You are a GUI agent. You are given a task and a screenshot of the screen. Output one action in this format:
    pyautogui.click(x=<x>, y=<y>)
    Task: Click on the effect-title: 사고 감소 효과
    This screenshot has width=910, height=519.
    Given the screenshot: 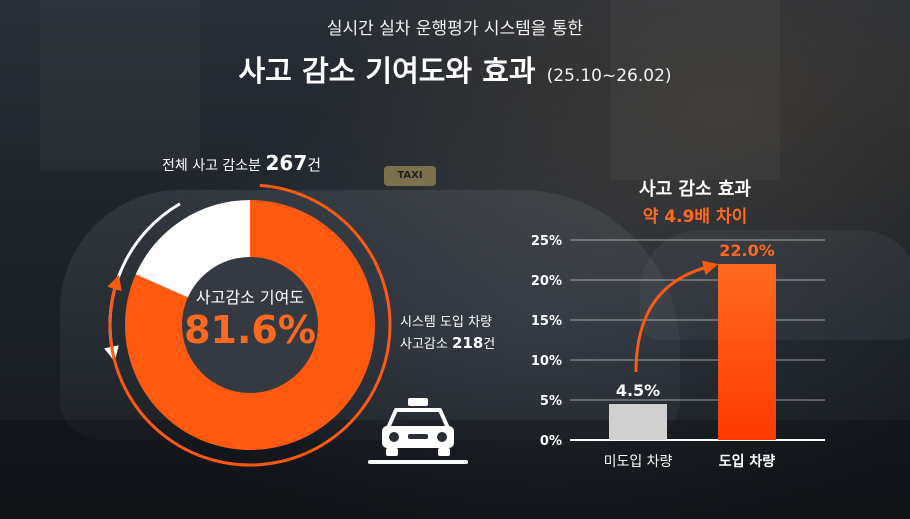 What is the action you would take?
    pyautogui.click(x=695, y=189)
    